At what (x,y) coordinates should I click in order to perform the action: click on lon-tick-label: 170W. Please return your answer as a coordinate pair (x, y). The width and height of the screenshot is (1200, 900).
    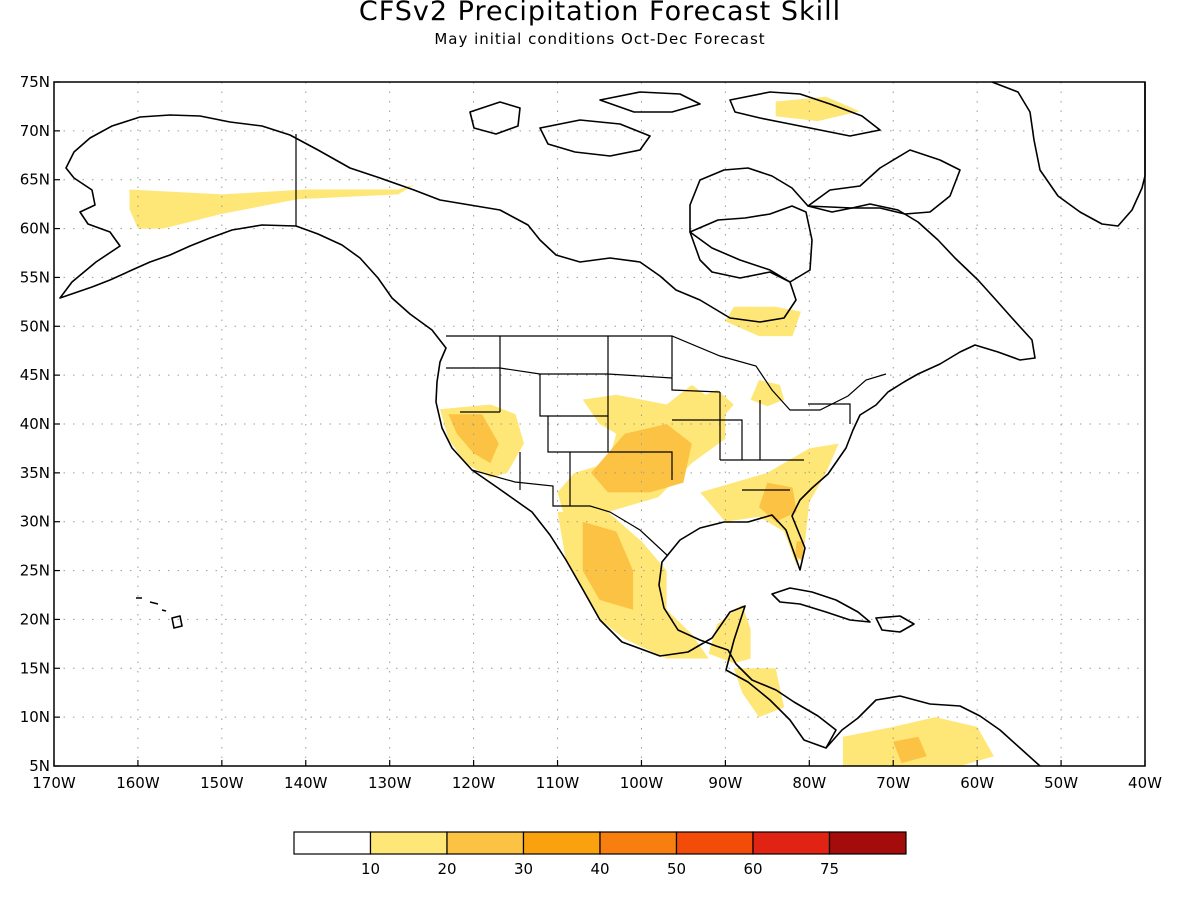
    Looking at the image, I should click on (54, 783).